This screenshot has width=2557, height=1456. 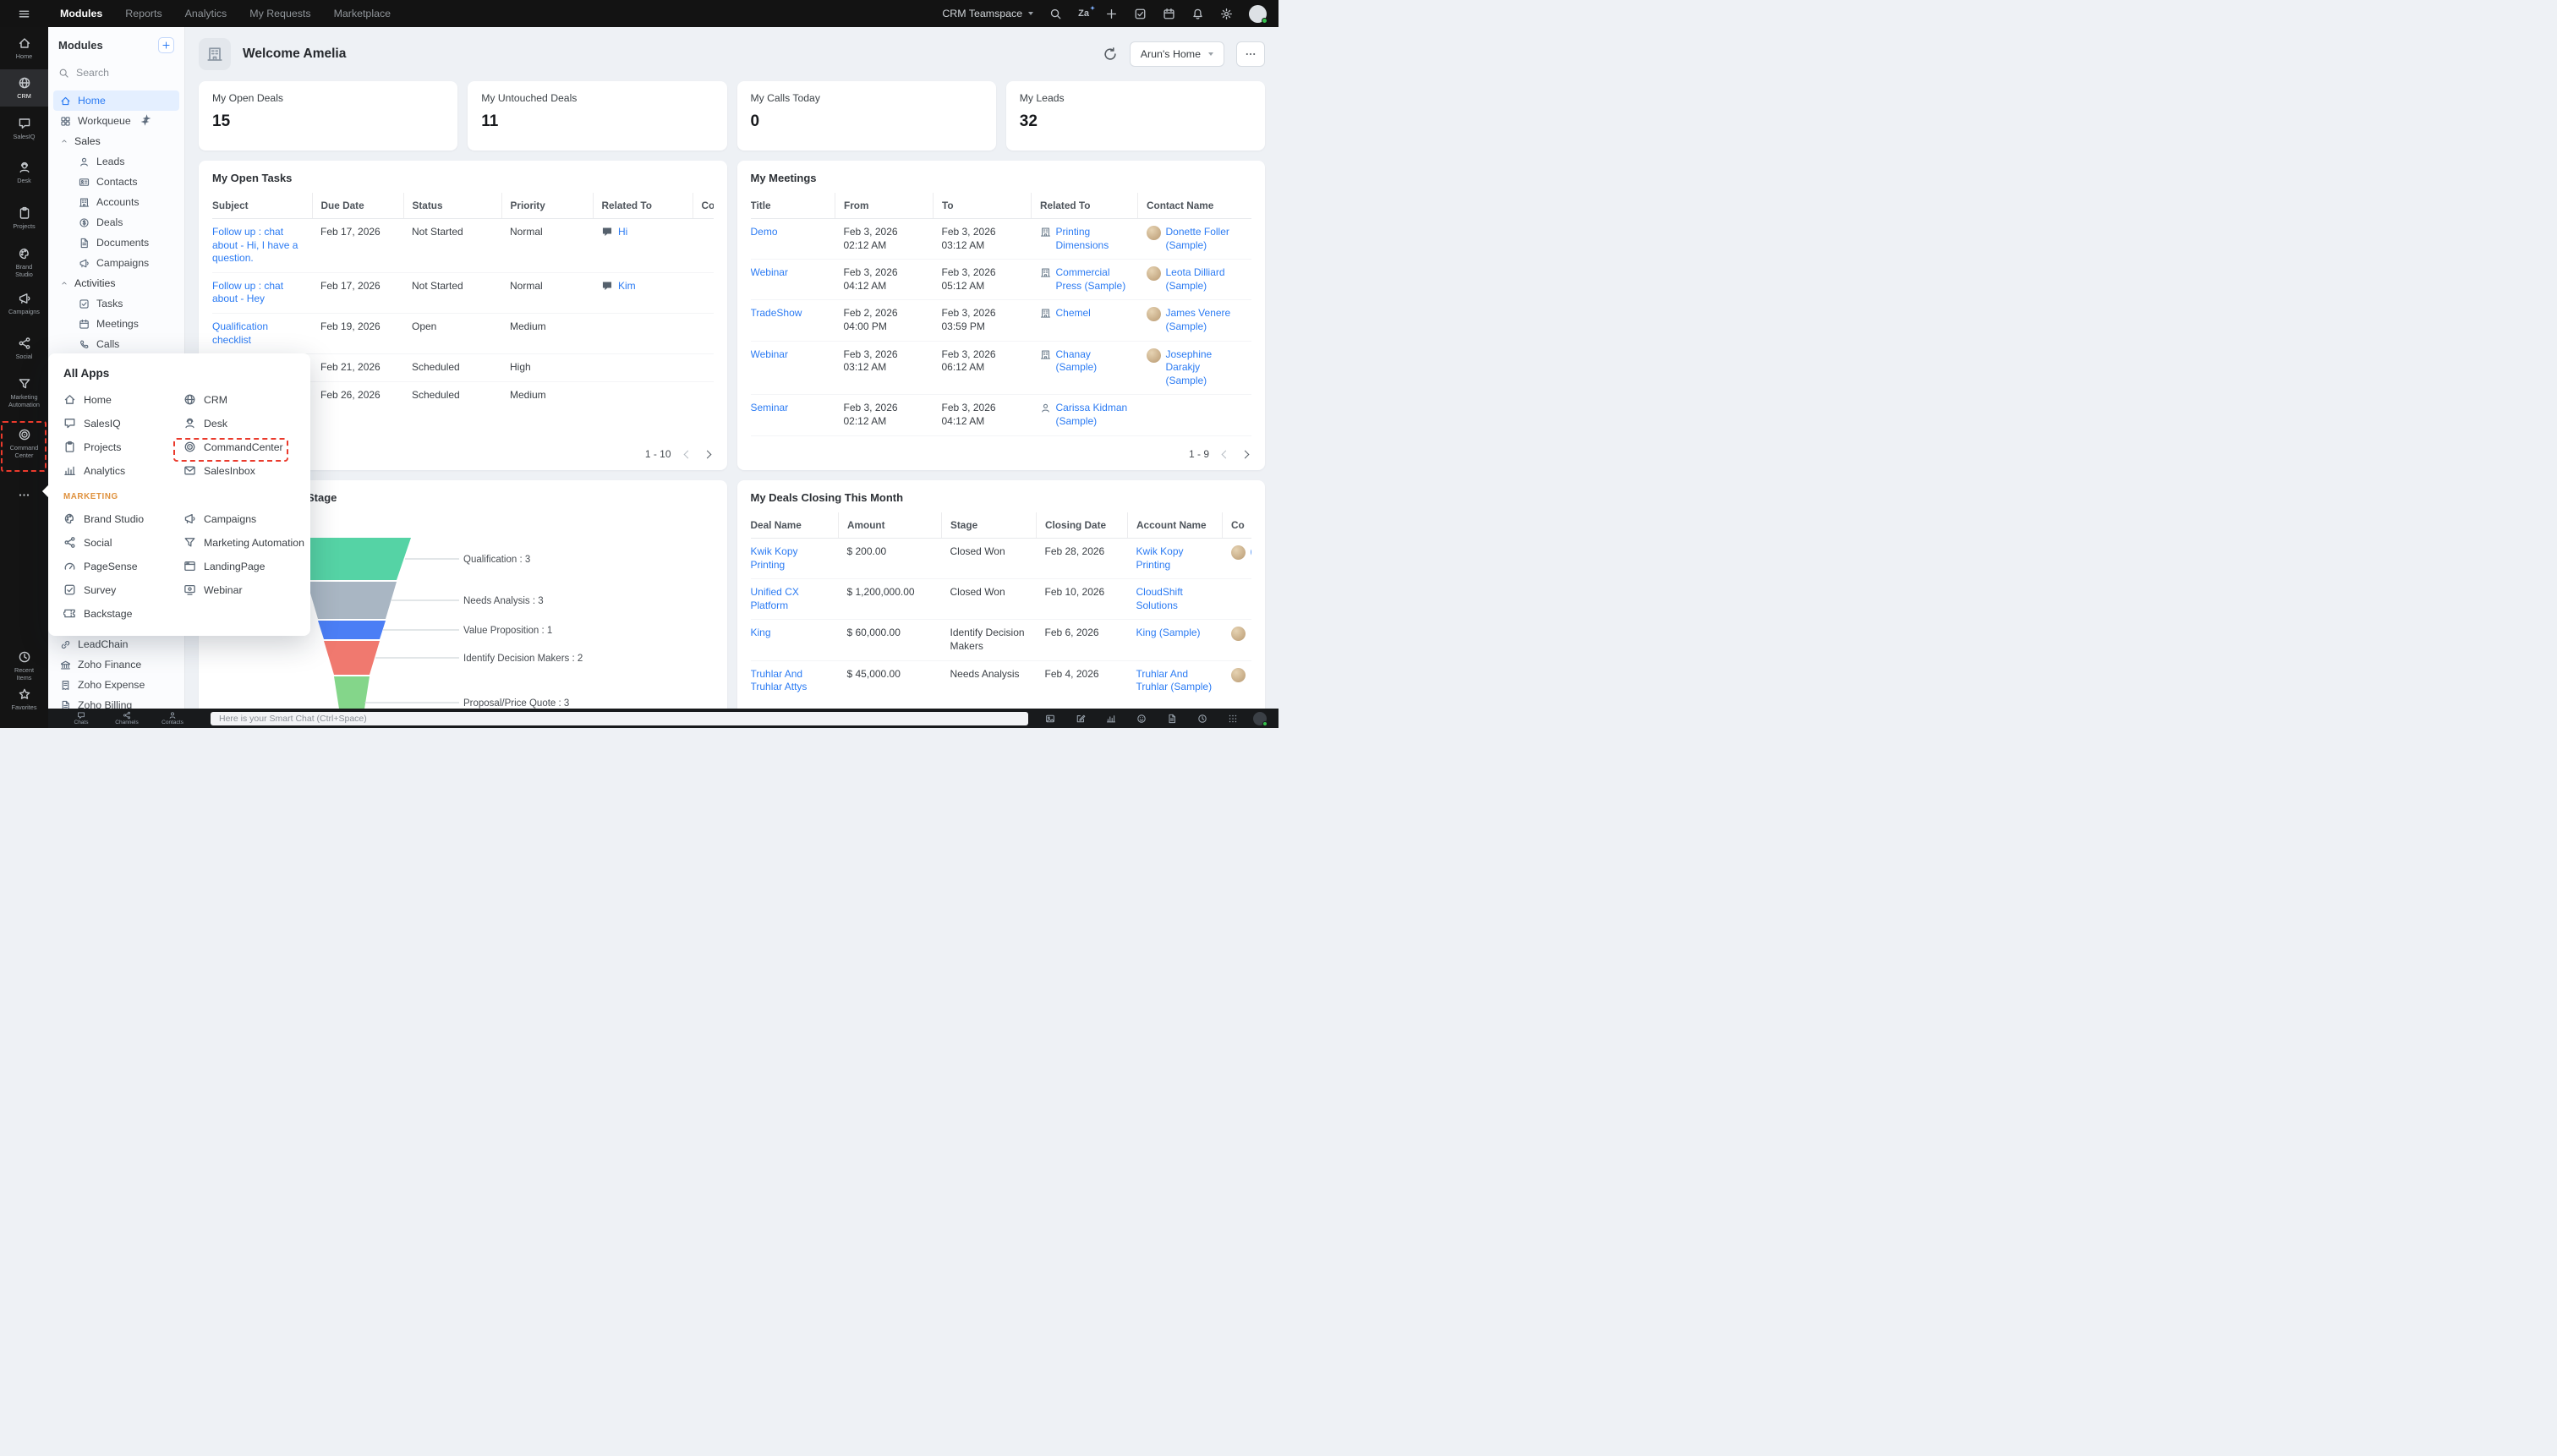 I want to click on task-subject-link: Follow up : chat about - Hey, so click(x=248, y=292).